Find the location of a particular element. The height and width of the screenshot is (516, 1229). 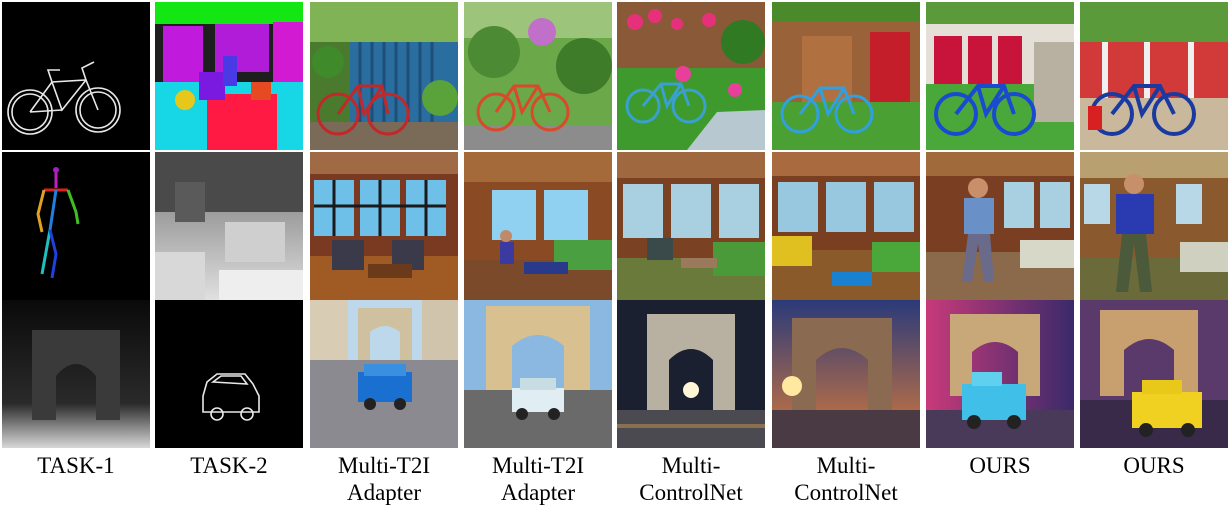

pose-skeleton-condition is located at coordinates (76, 226).